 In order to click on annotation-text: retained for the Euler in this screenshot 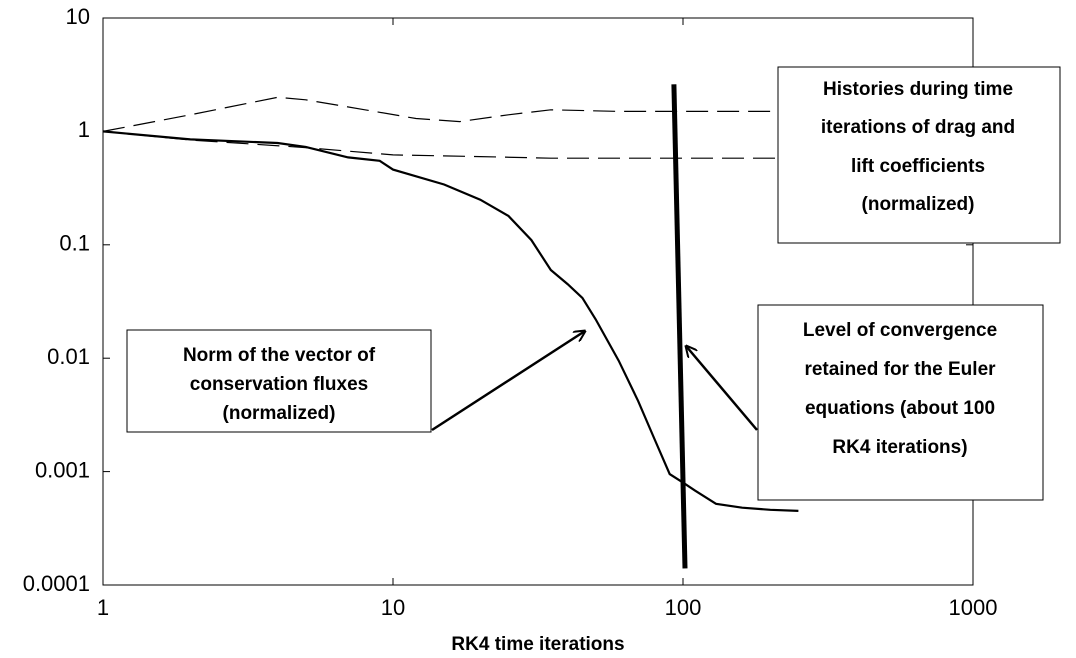, I will do `click(900, 369)`.